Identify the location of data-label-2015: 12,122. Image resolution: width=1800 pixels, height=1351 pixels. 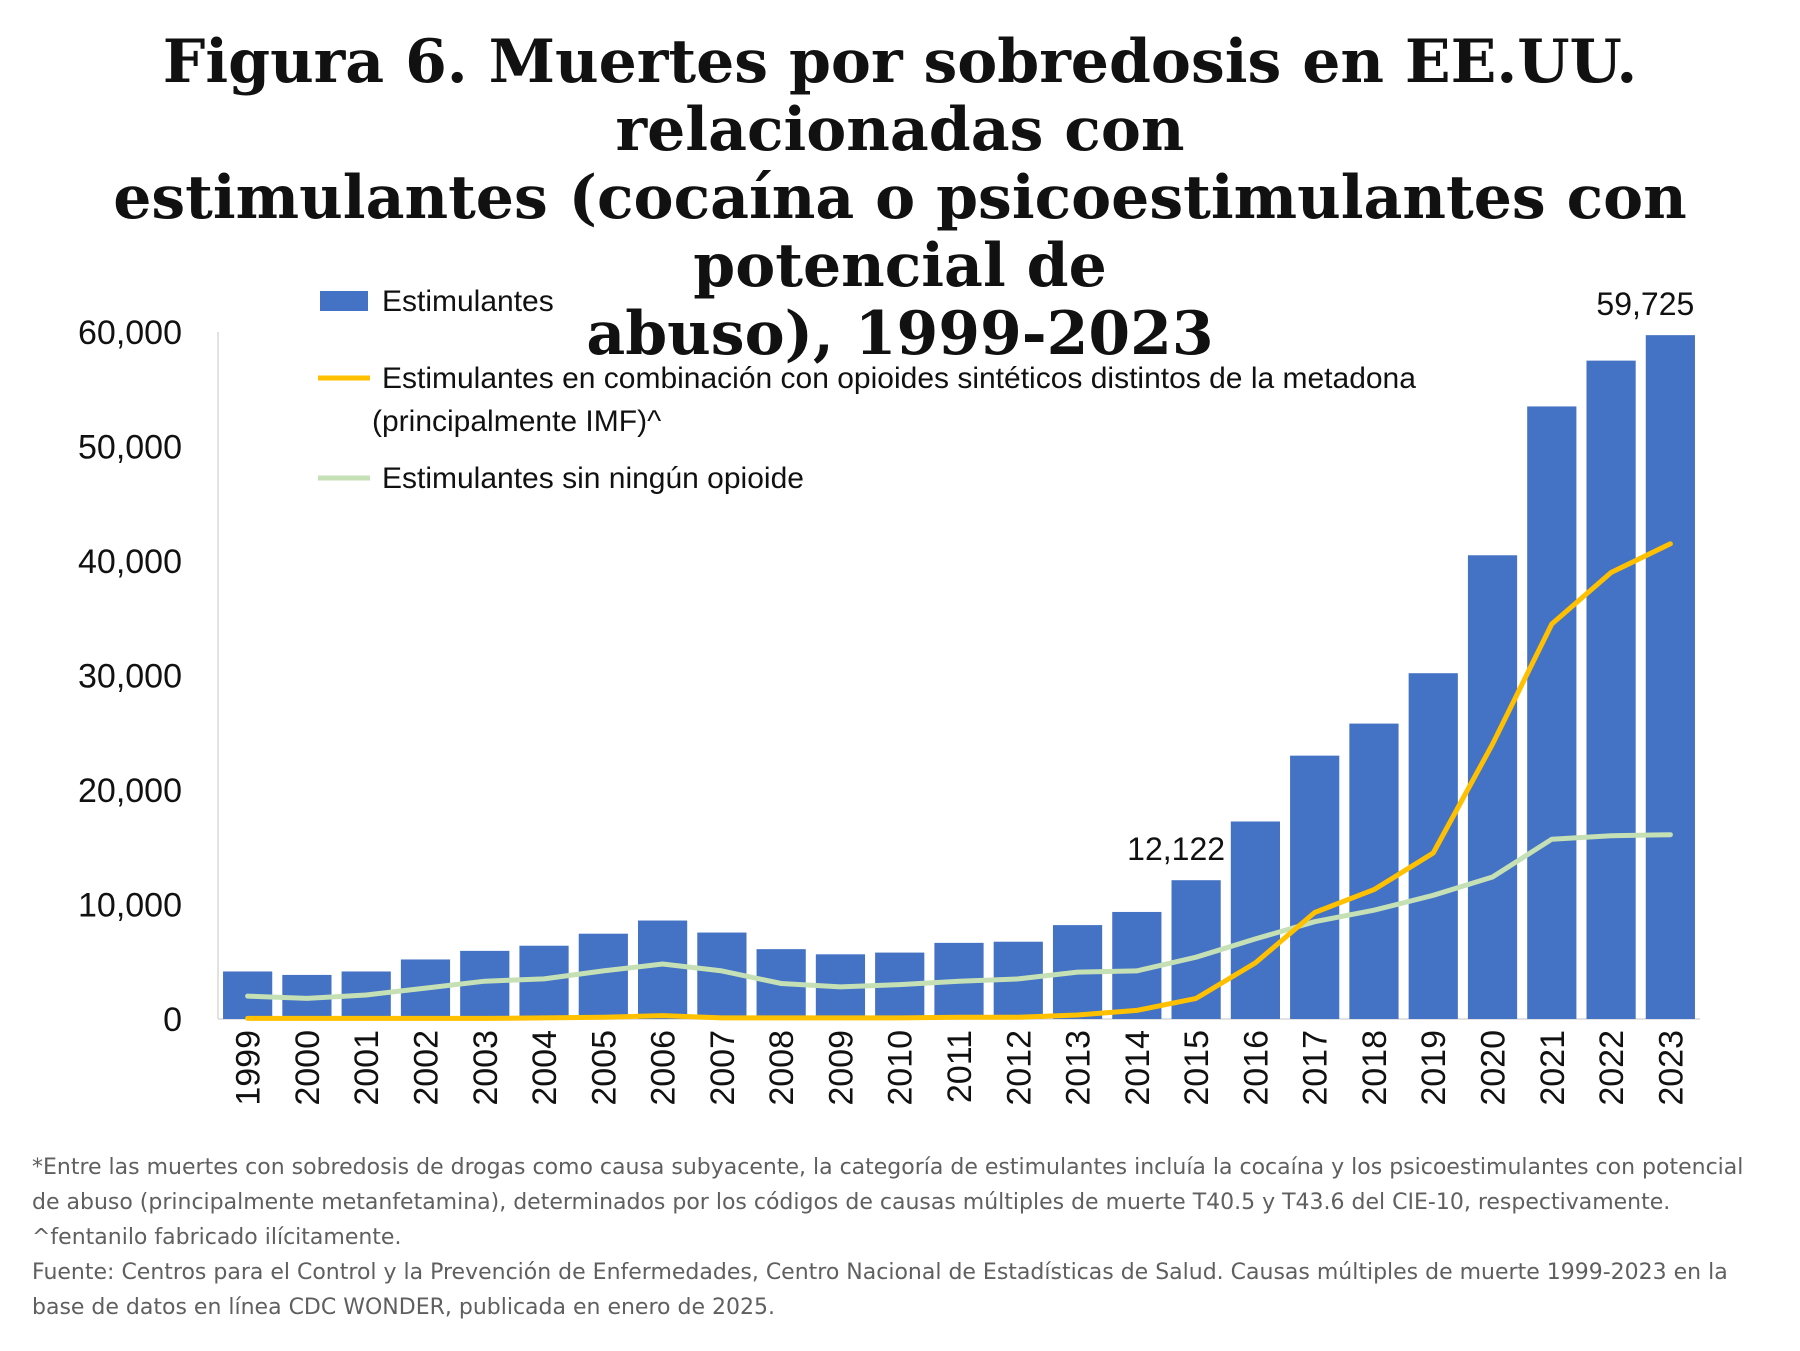
(1176, 849).